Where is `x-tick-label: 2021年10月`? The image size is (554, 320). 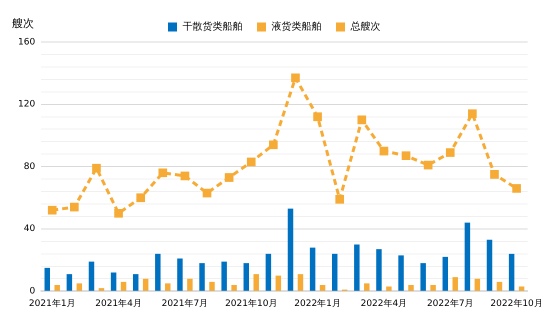 x-tick-label: 2021年10月 is located at coordinates (251, 303).